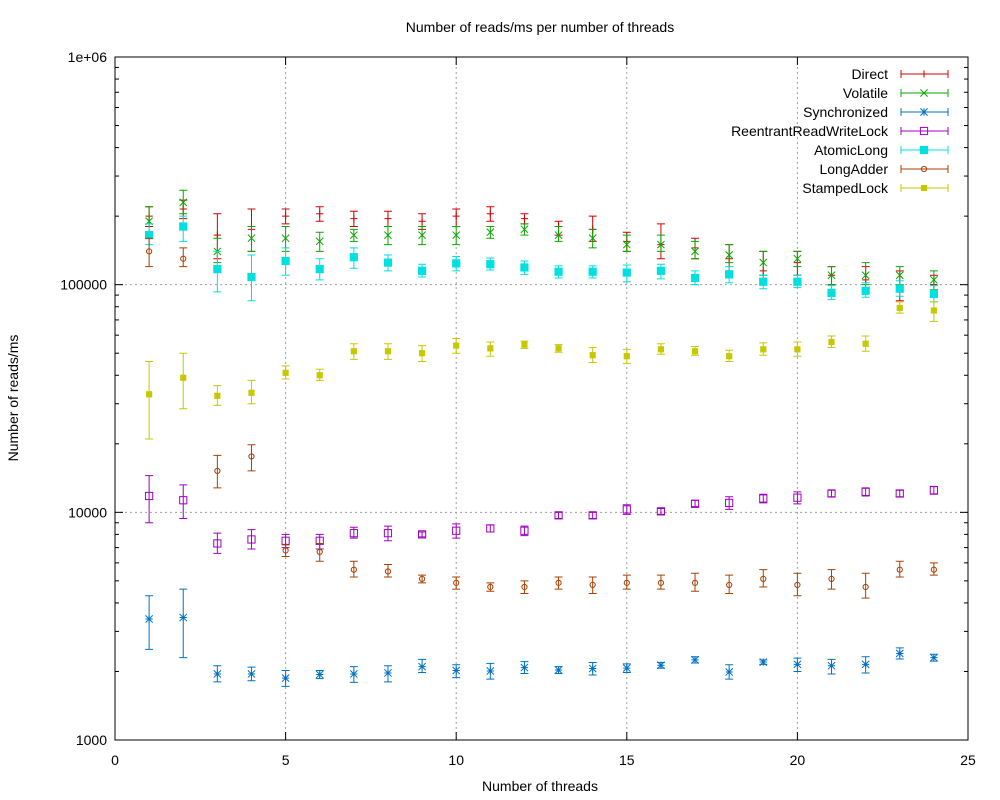 The image size is (1000, 800). Describe the element at coordinates (541, 259) in the screenshot. I see `series-atomiclong` at that location.